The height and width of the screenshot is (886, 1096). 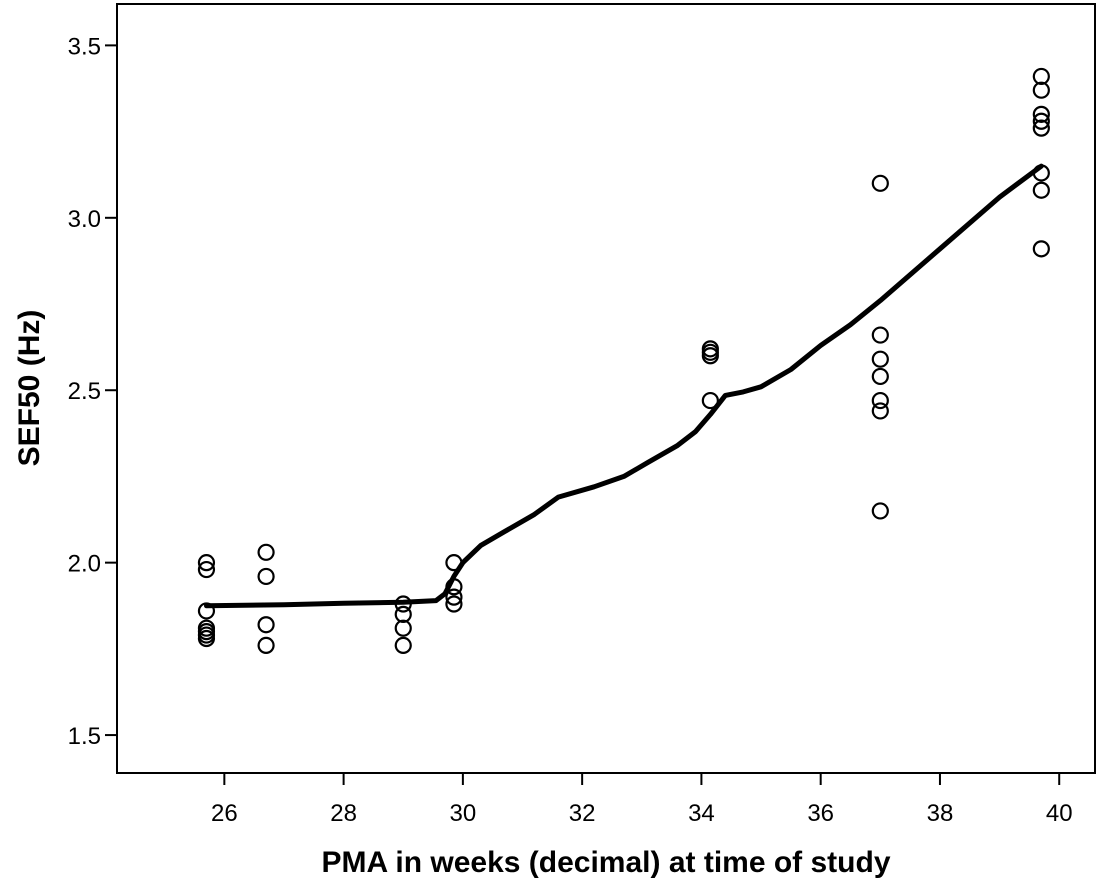 What do you see at coordinates (84, 46) in the screenshot?
I see `y-tick-label: 3.5` at bounding box center [84, 46].